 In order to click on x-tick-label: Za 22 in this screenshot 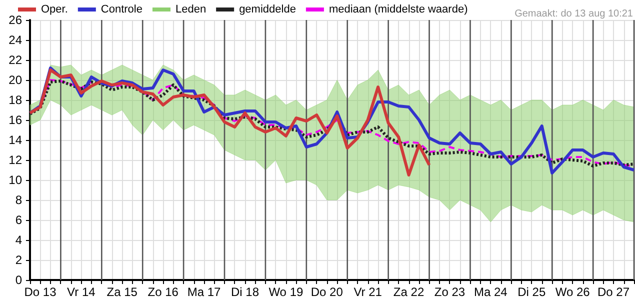, I will do `click(408, 292)`.